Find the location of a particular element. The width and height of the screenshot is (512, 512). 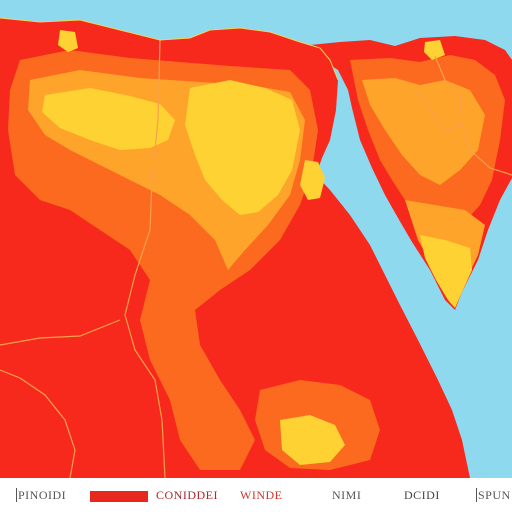

coastline is located at coordinates (169, 49).